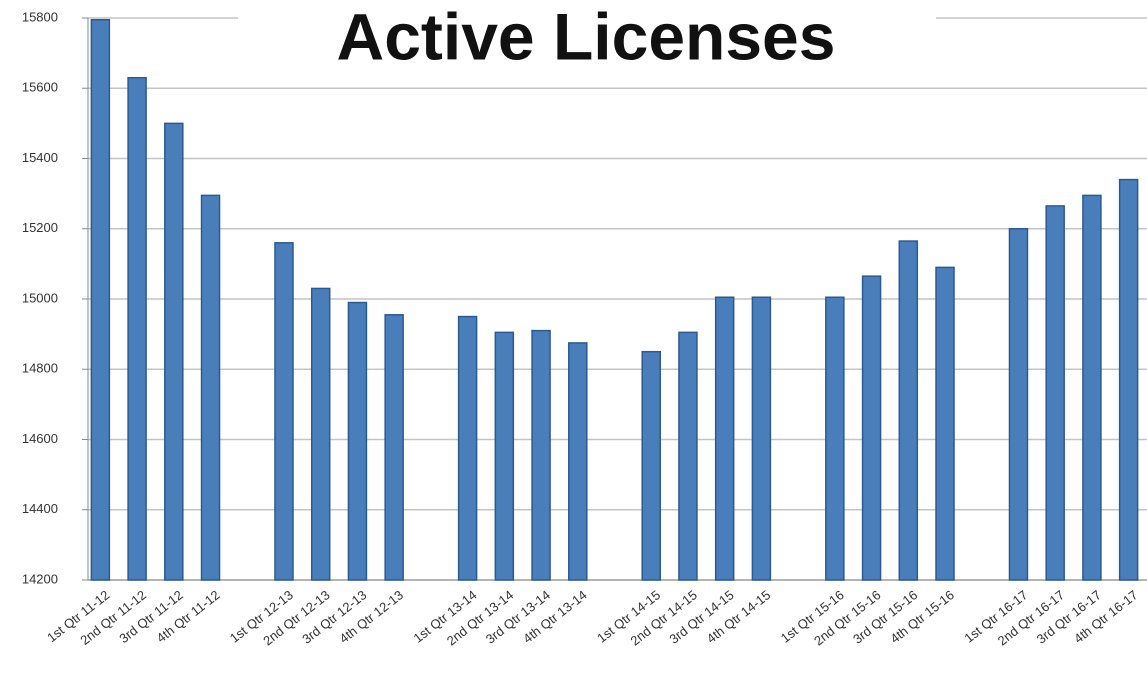  What do you see at coordinates (586, 36) in the screenshot?
I see `chart-title: Active Licenses` at bounding box center [586, 36].